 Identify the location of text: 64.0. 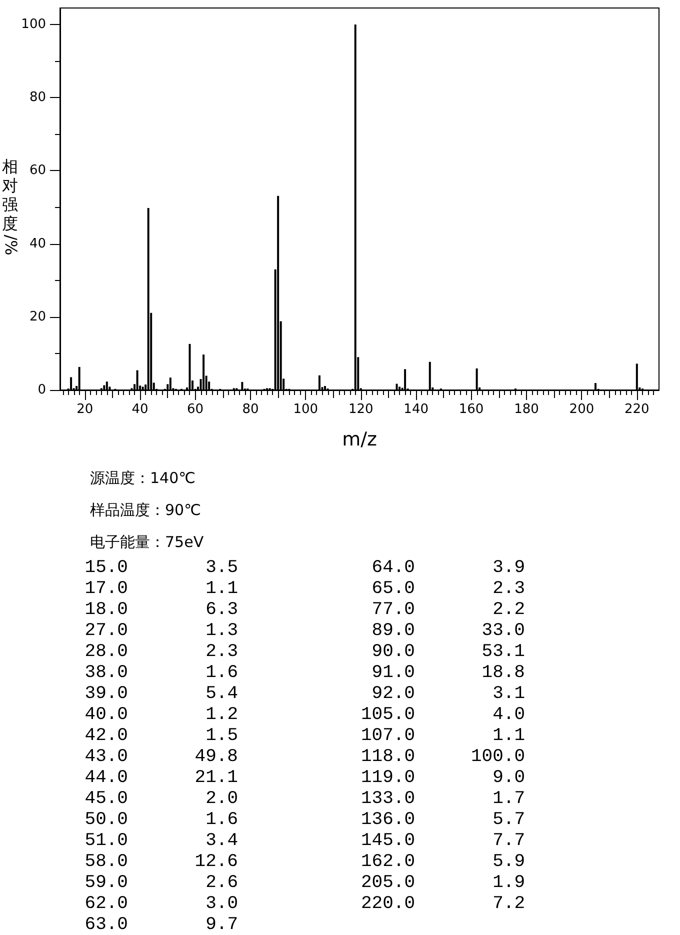
(392, 568).